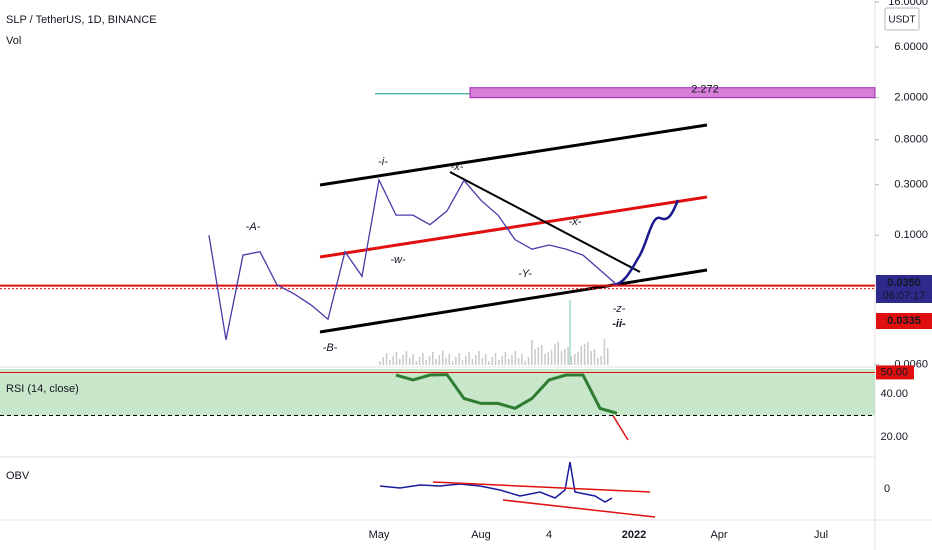  What do you see at coordinates (383, 162) in the screenshot?
I see `wave-label: -i-` at bounding box center [383, 162].